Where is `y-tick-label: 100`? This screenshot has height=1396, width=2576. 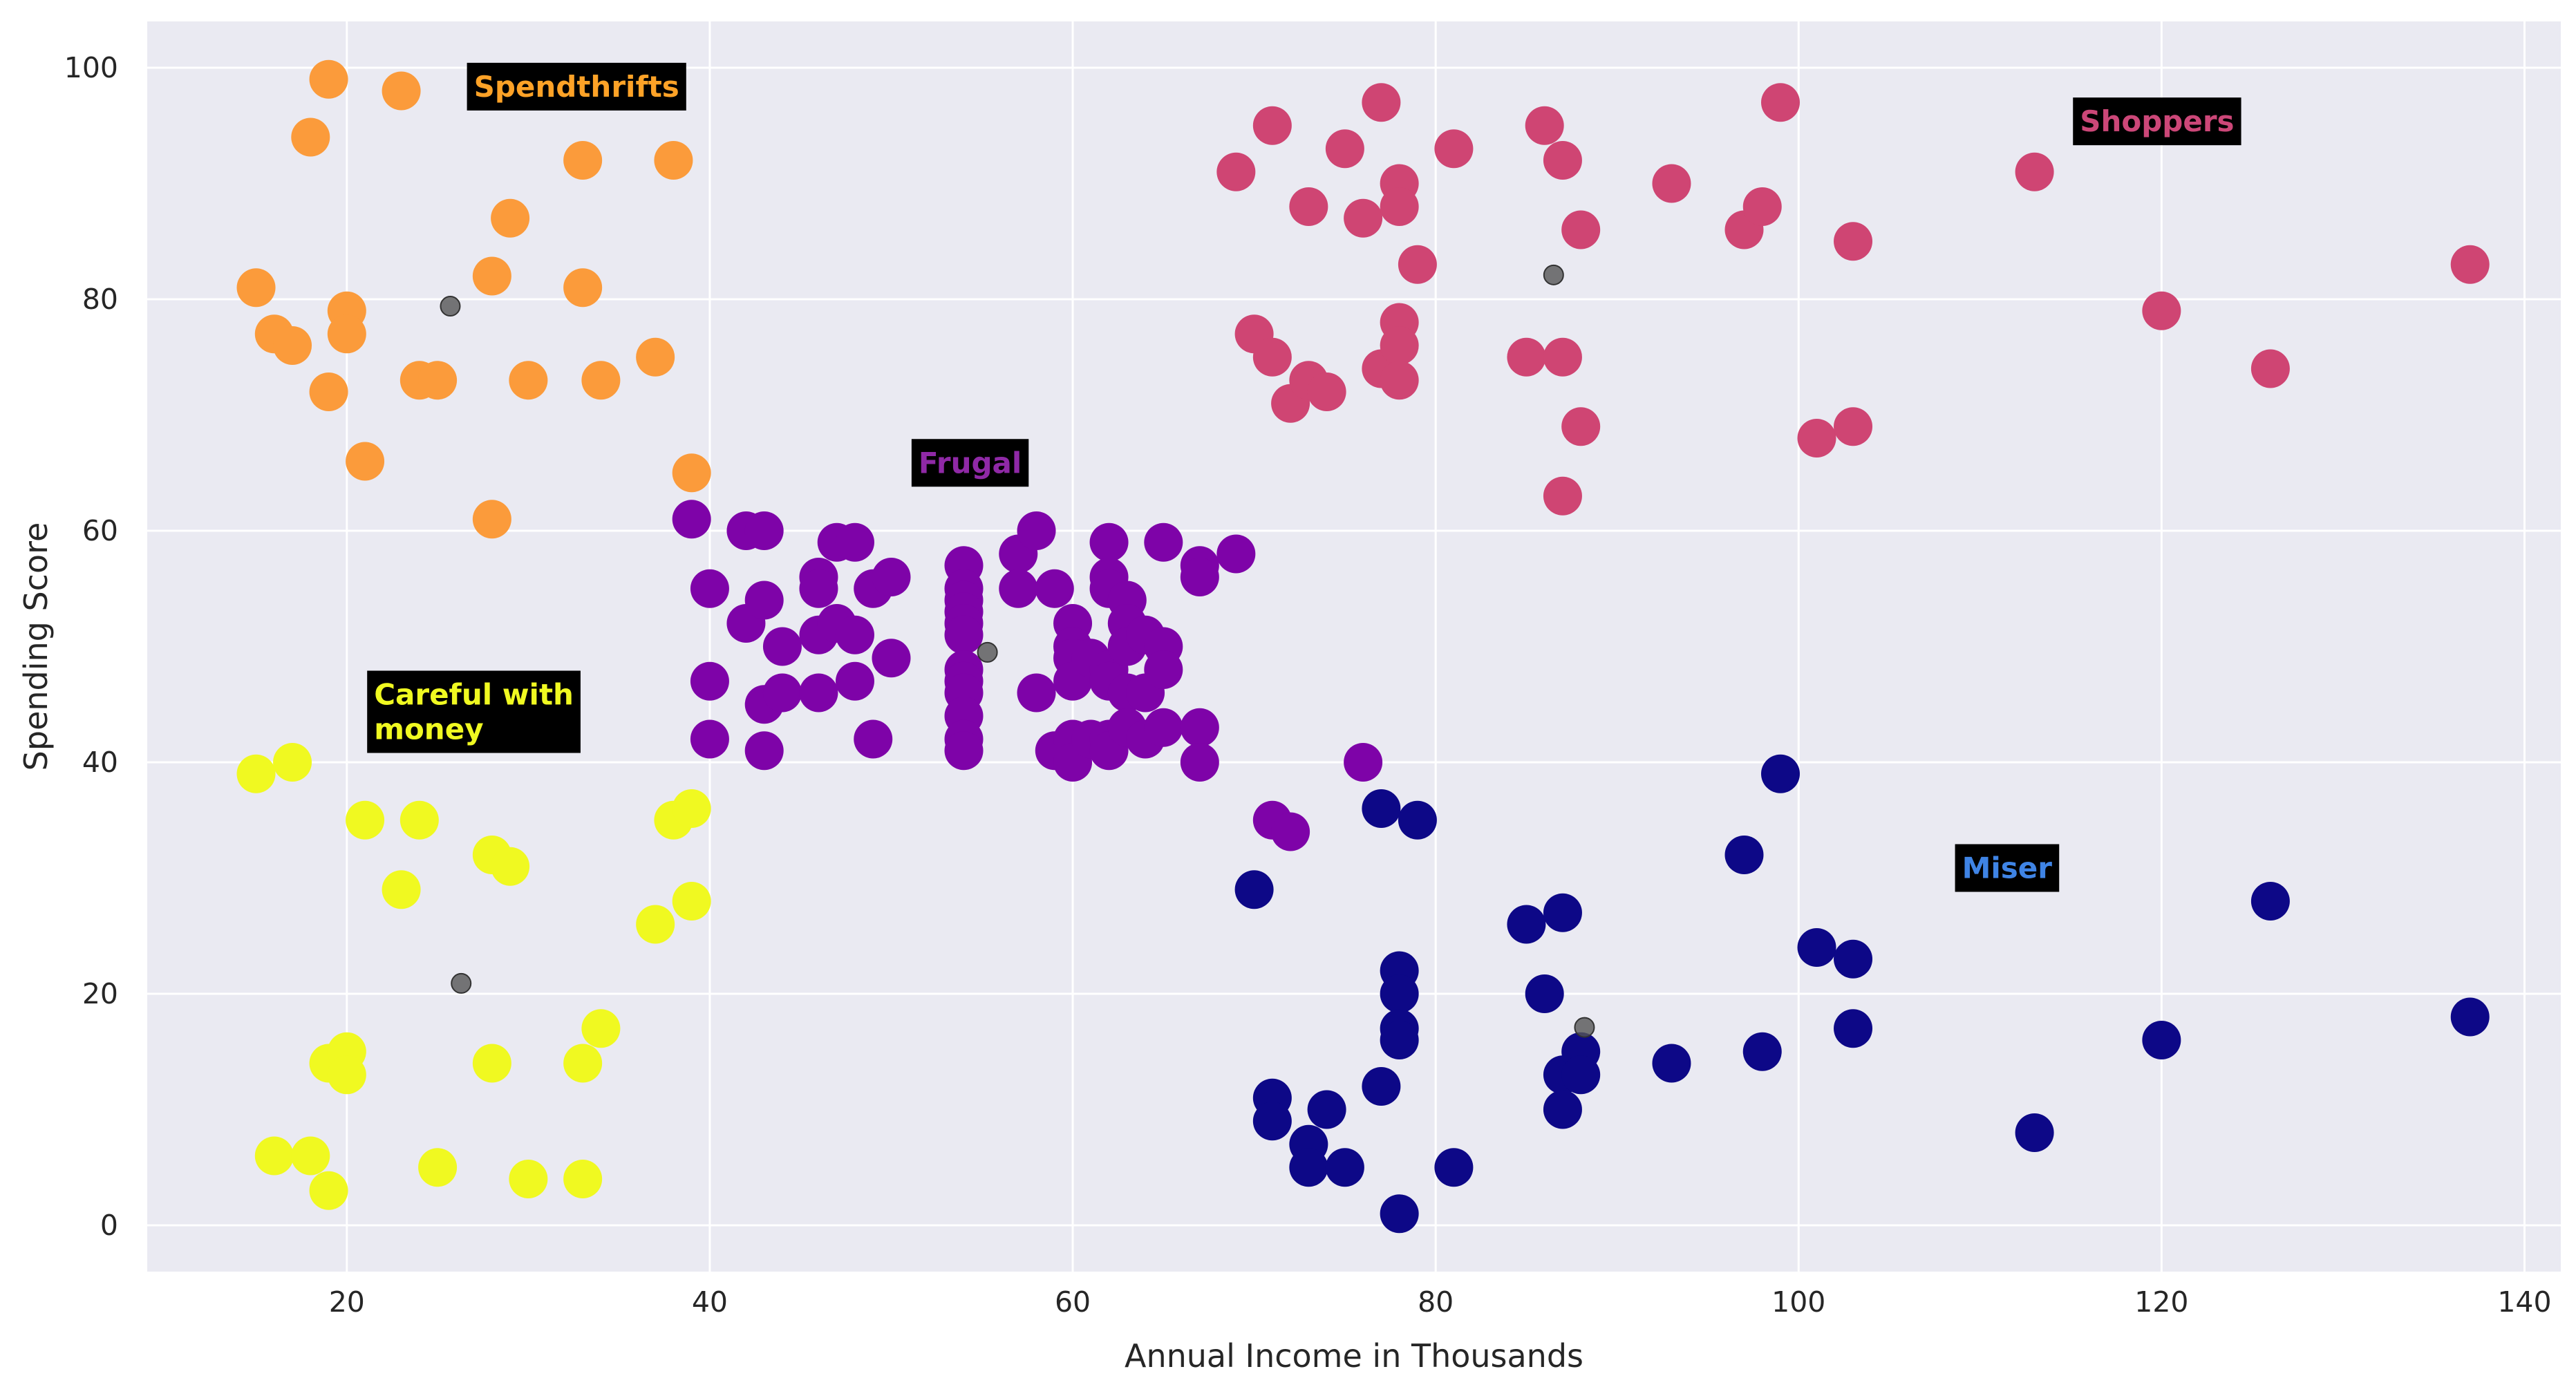
y-tick-label: 100 is located at coordinates (91, 67).